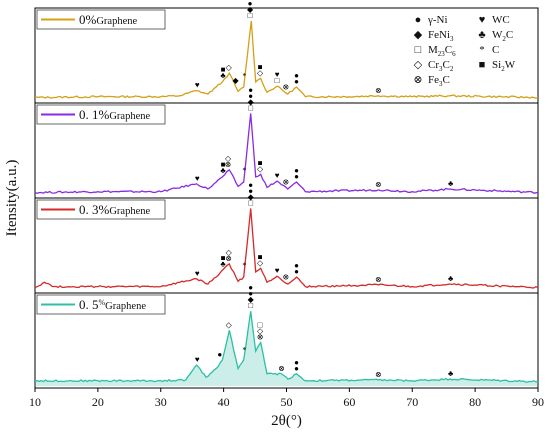 The height and width of the screenshot is (435, 550). What do you see at coordinates (244, 349) in the screenshot?
I see `peak-mark-3-3-0: *` at bounding box center [244, 349].